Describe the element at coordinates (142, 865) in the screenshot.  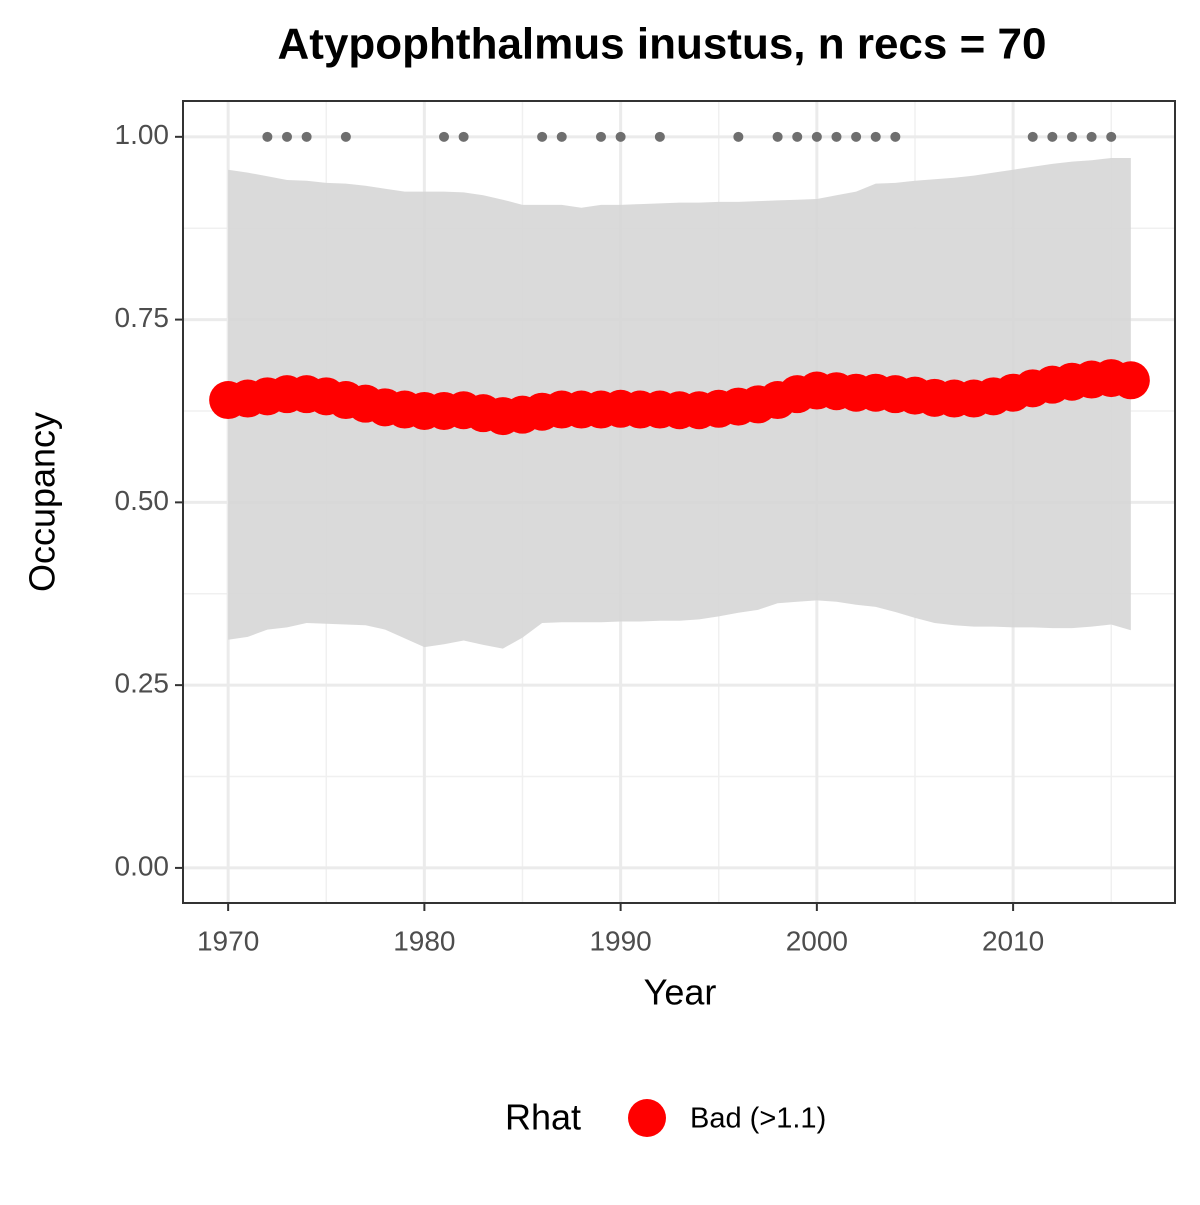
I see `y-tick-label: 0.00` at that location.